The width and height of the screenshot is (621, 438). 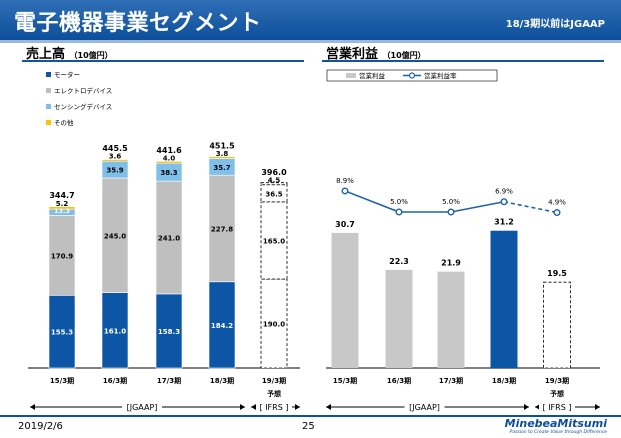 I want to click on sales-label-motor: 158.3, so click(x=169, y=332).